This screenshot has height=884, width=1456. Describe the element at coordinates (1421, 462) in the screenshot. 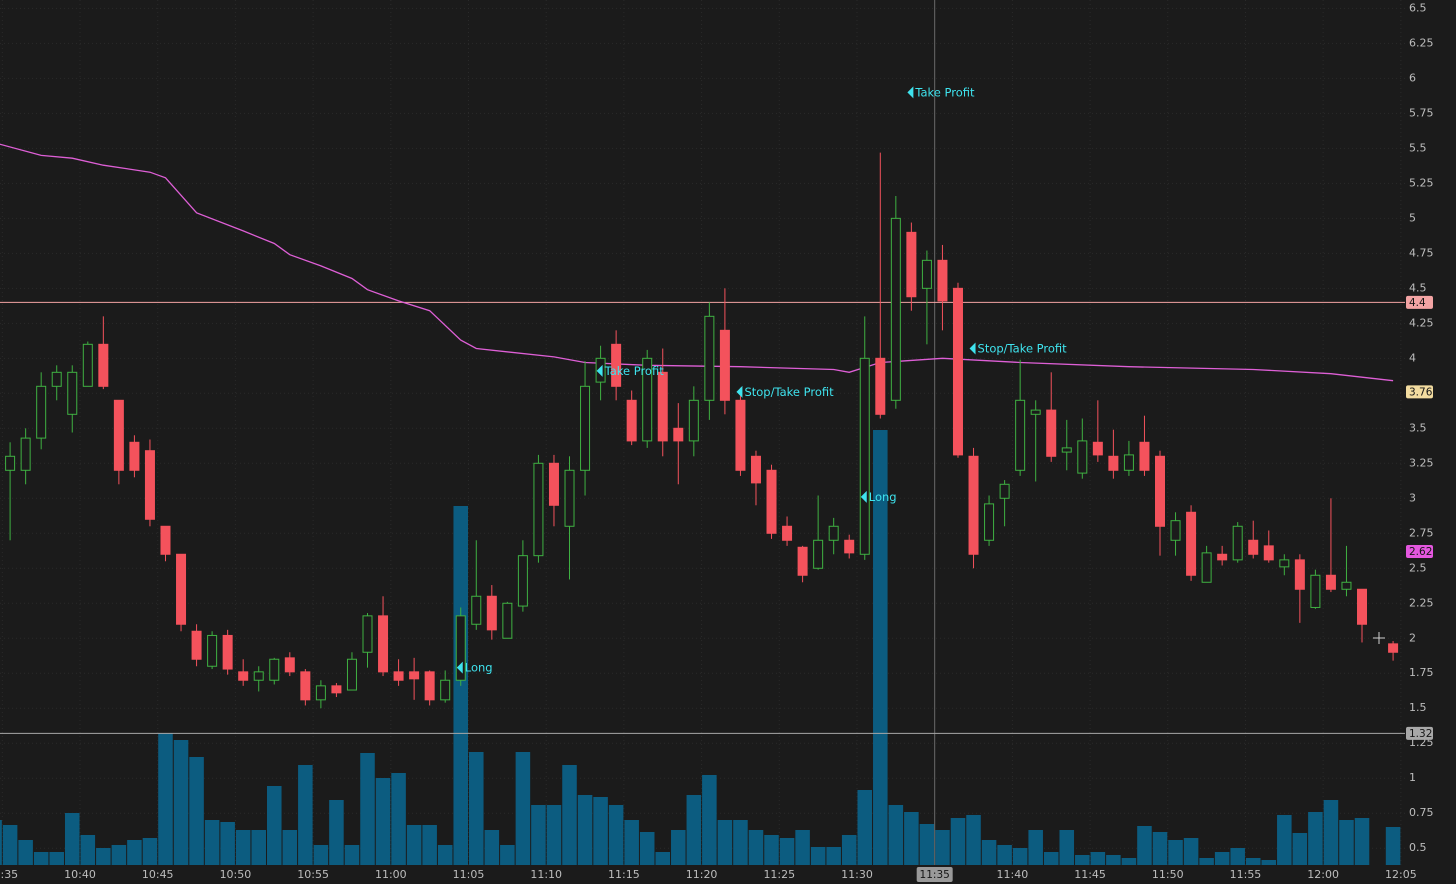

I see `y-tick-label: 3.25` at that location.